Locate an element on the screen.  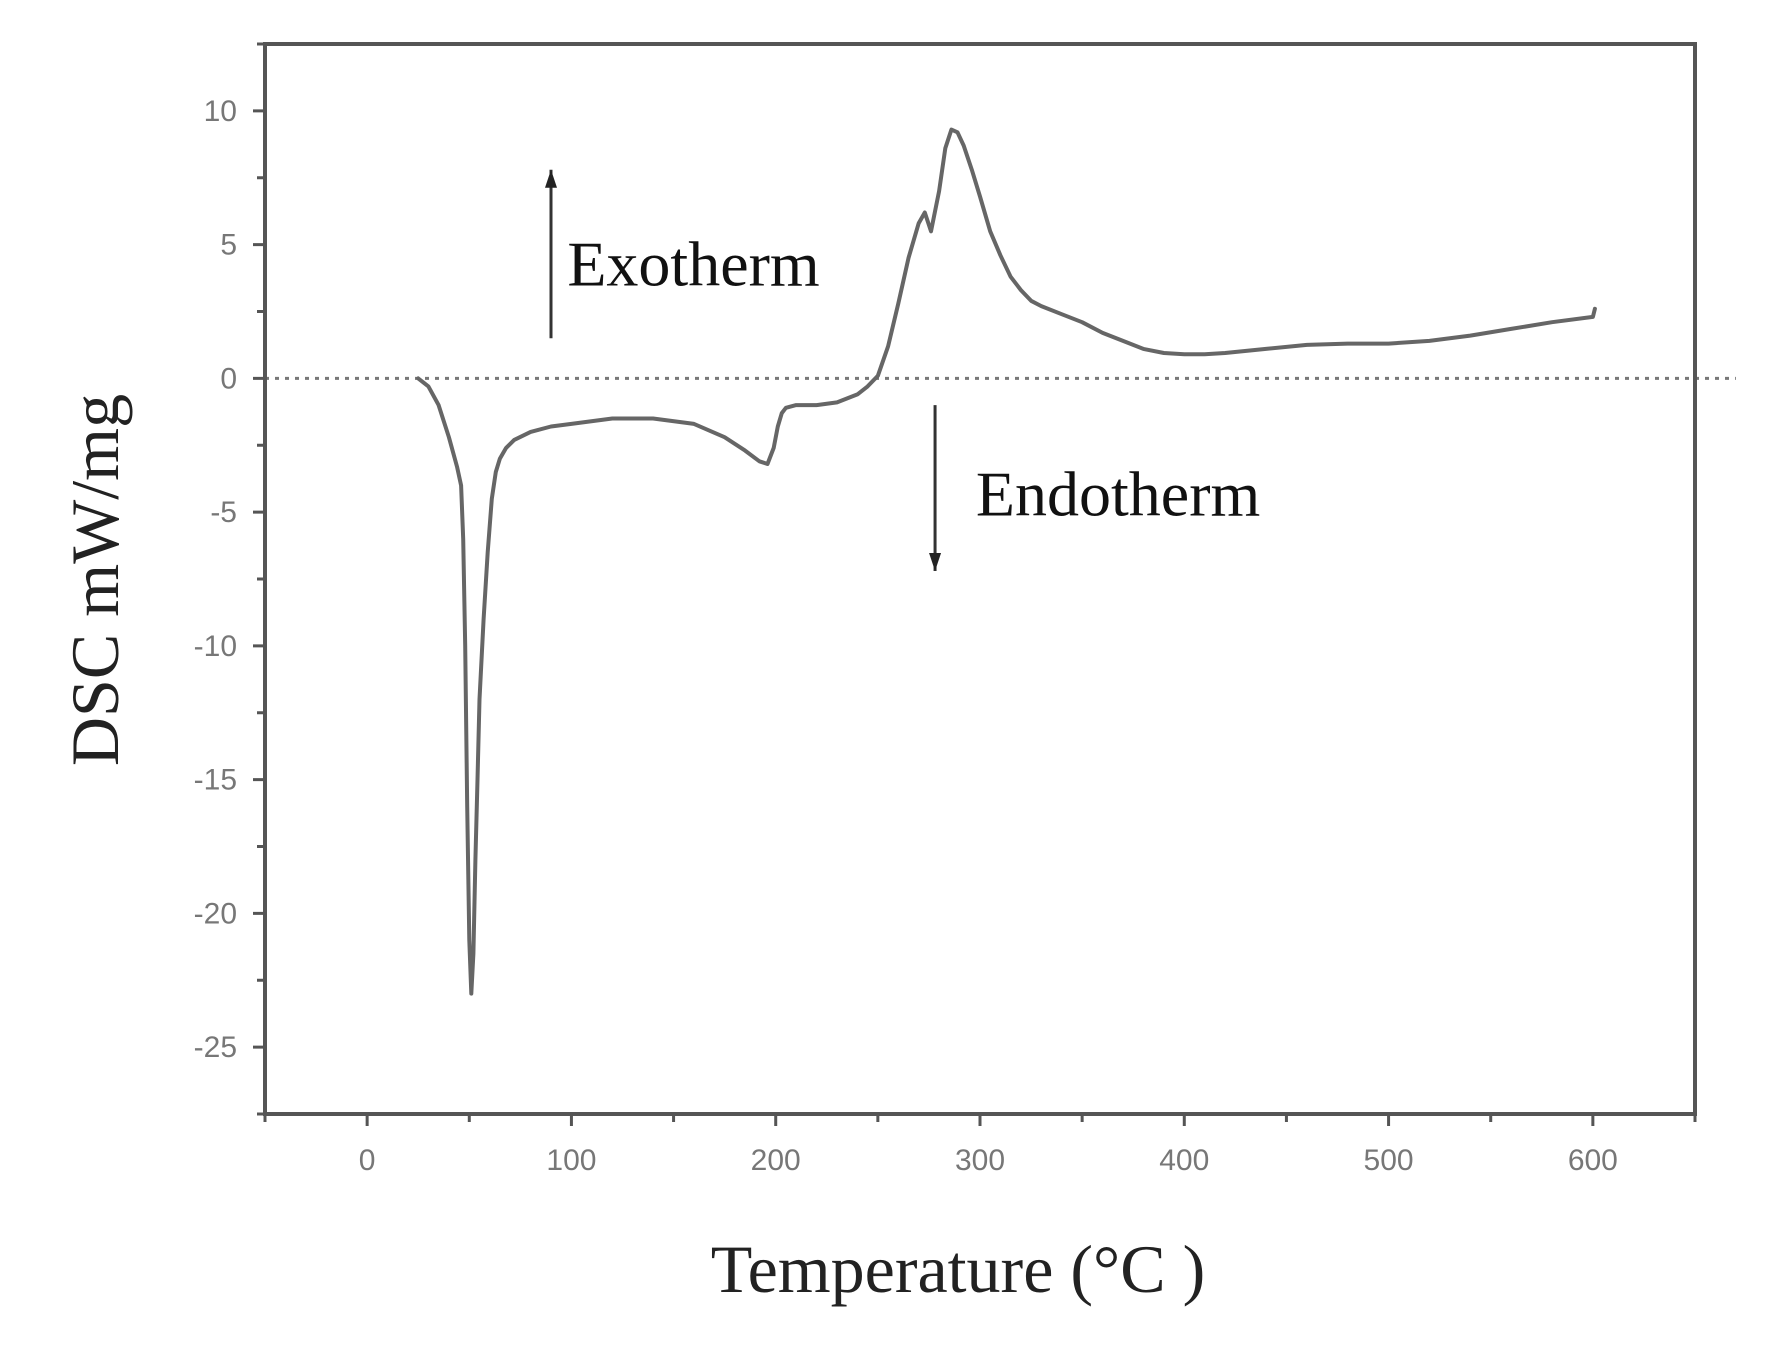
x-tick-label: 0 is located at coordinates (367, 1160).